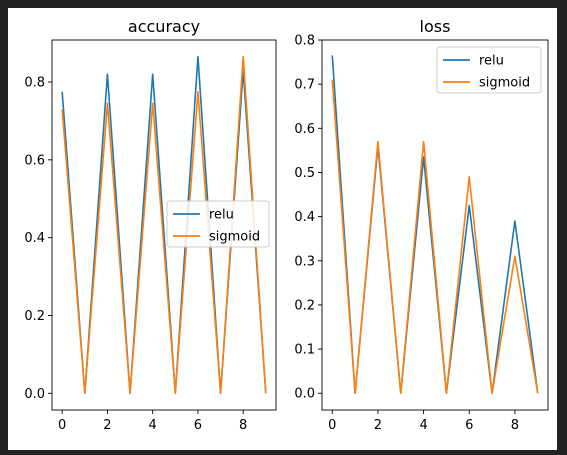  Describe the element at coordinates (435, 26) in the screenshot. I see `chart-title: loss` at that location.